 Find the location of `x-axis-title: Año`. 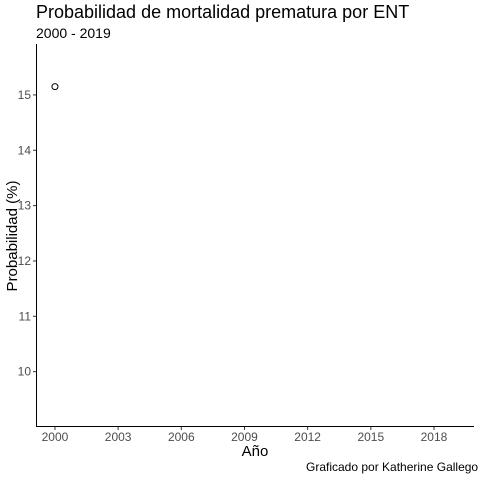

x-axis-title: Año is located at coordinates (255, 451).